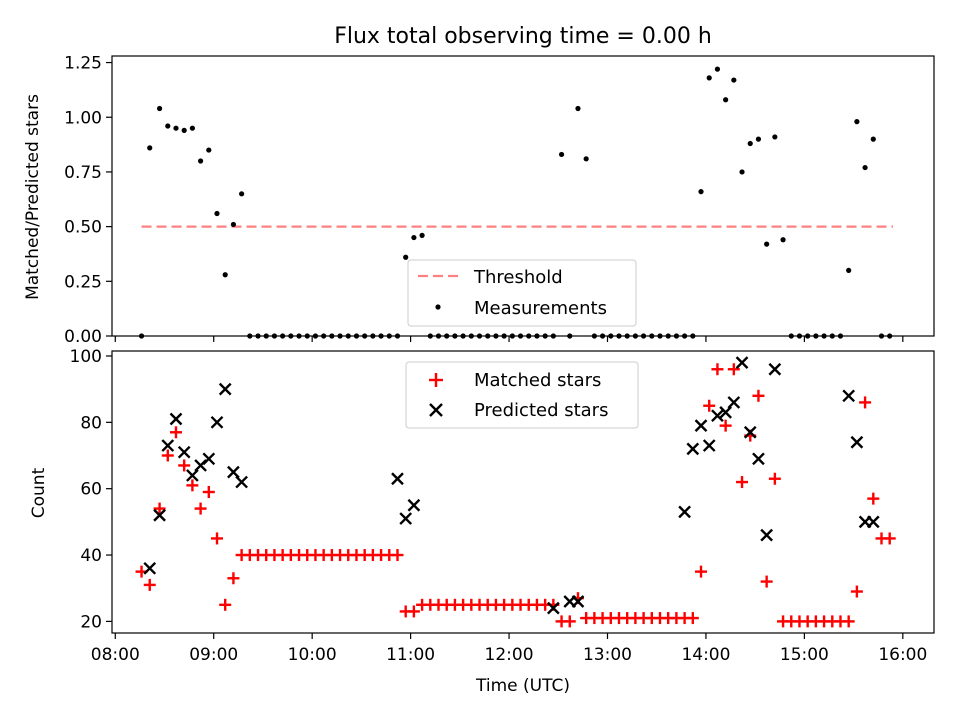  I want to click on y-axis-label: Count, so click(39, 492).